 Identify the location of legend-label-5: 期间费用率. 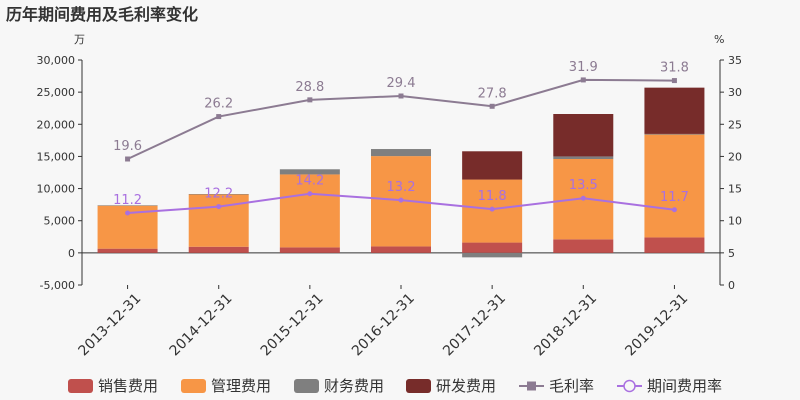
(684, 386).